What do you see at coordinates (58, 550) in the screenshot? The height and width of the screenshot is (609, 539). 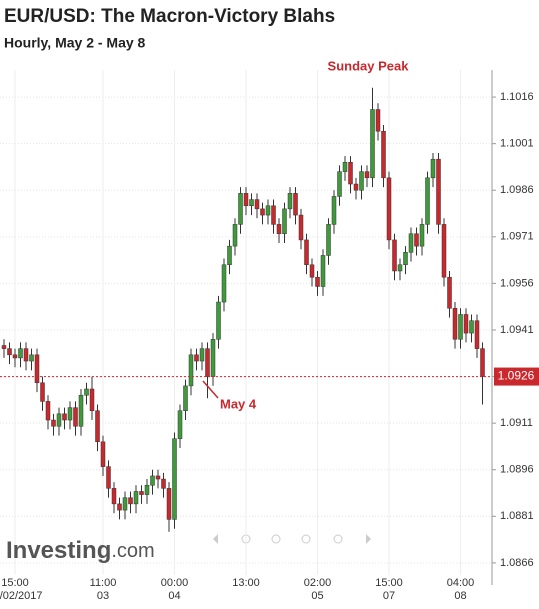 I see `watermark-brand: Investing` at bounding box center [58, 550].